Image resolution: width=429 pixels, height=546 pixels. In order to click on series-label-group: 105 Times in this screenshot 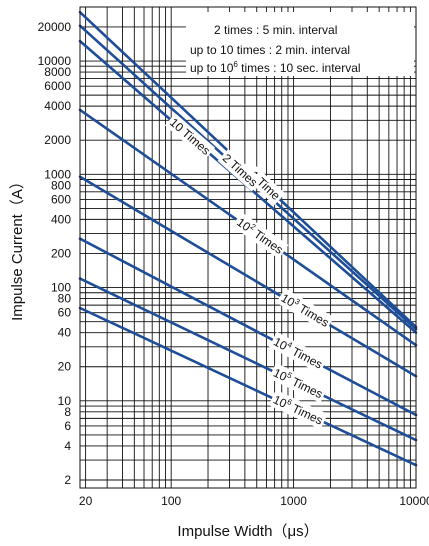, I will do `click(298, 382)`.